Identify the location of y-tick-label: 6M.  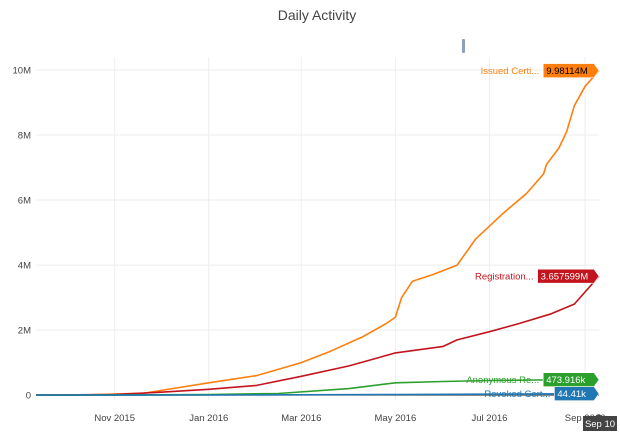
(24, 201).